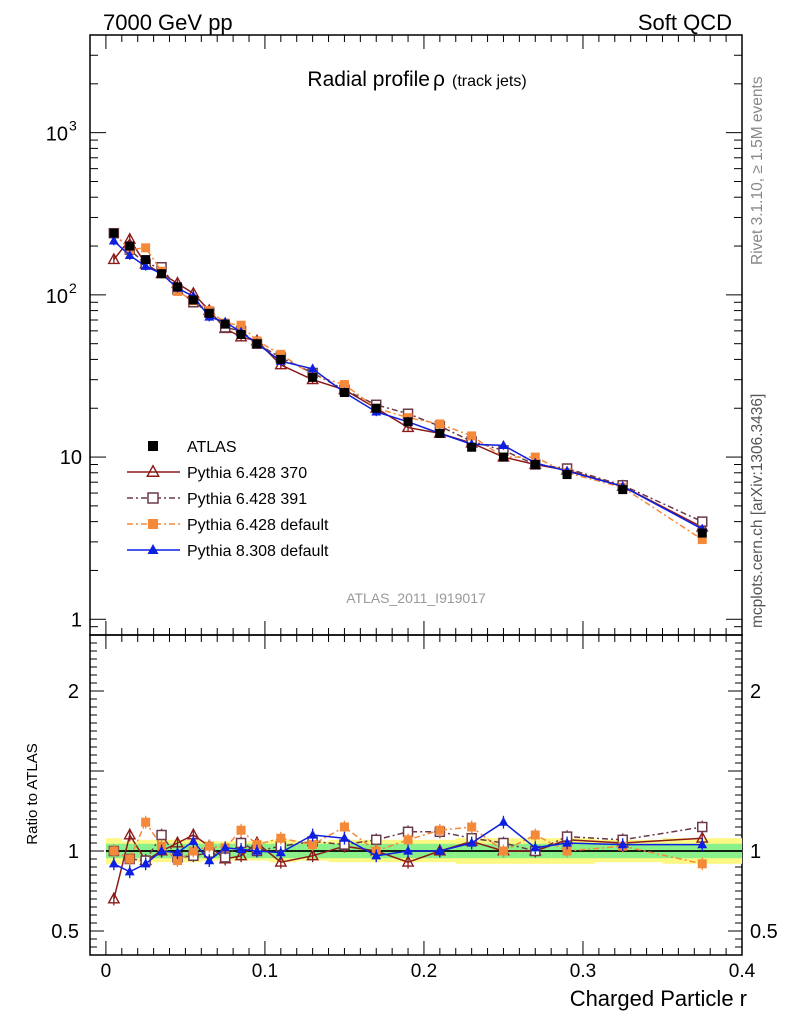  What do you see at coordinates (424, 971) in the screenshot?
I see `x-tick-label: 0.2` at bounding box center [424, 971].